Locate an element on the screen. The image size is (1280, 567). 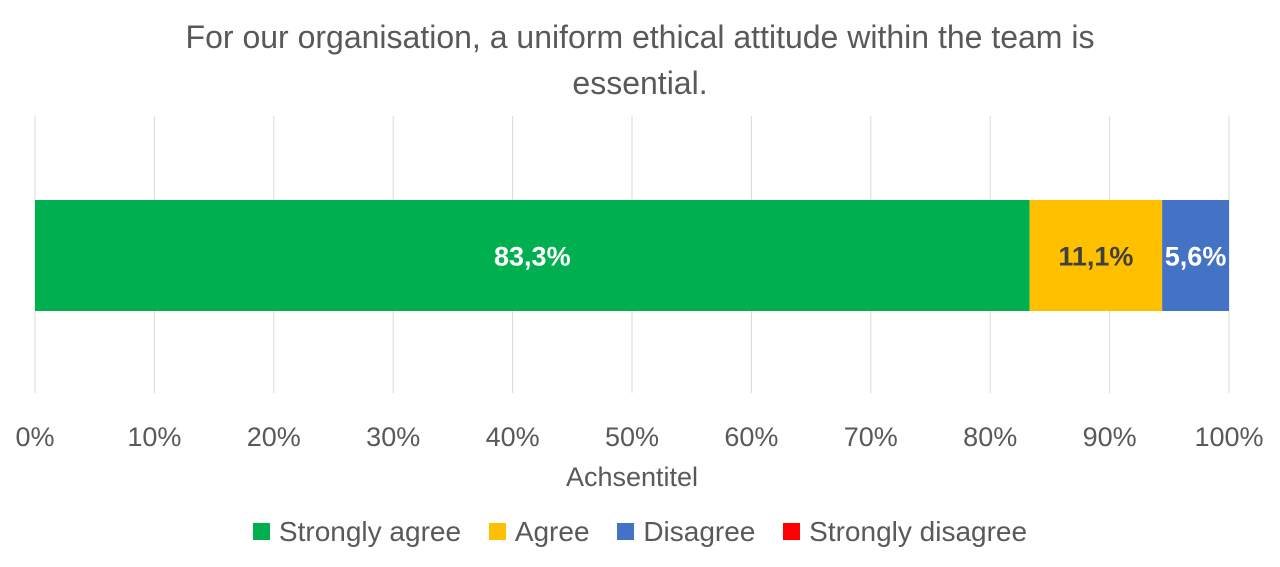
legend-swatch-strongly-disagree is located at coordinates (792, 531).